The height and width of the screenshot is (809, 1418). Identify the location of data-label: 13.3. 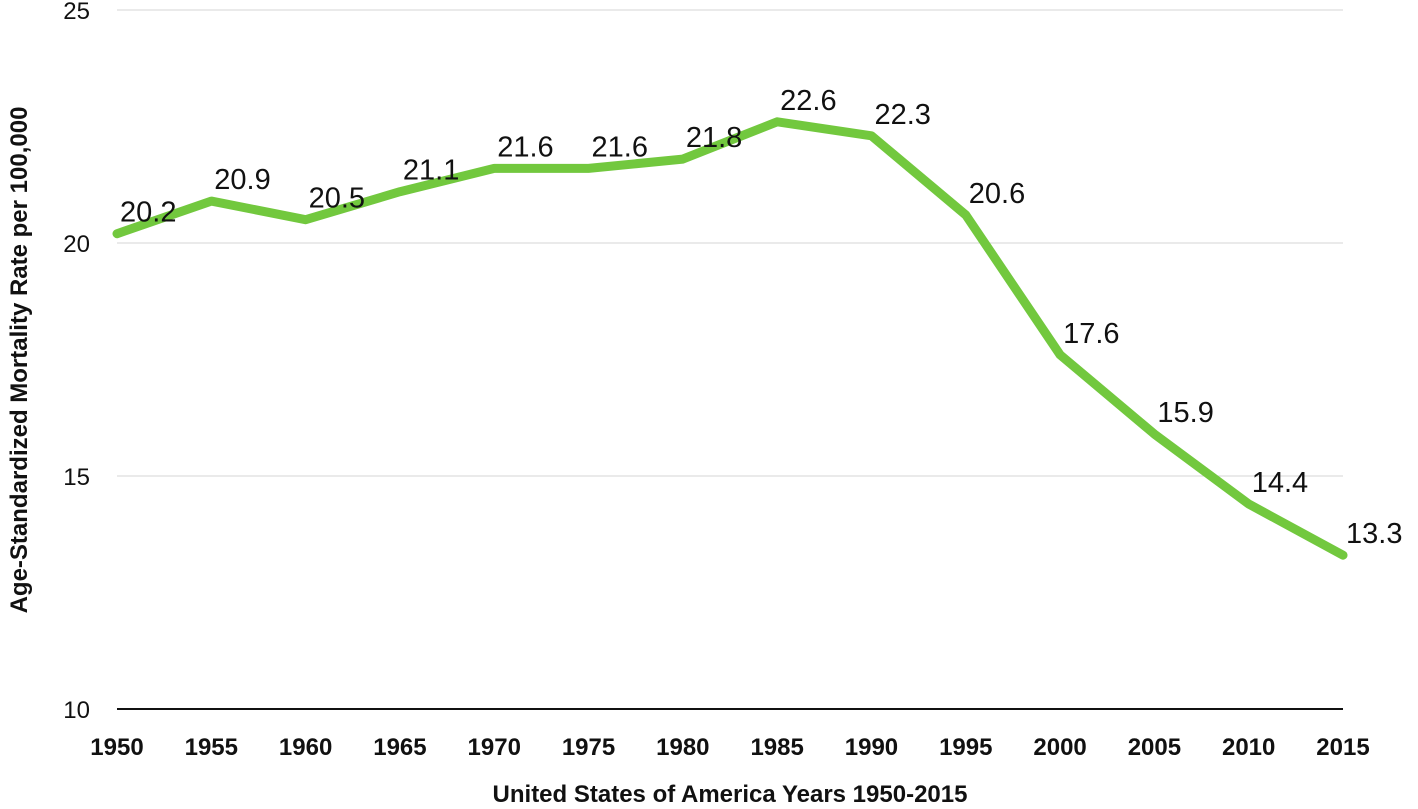
(1374, 534).